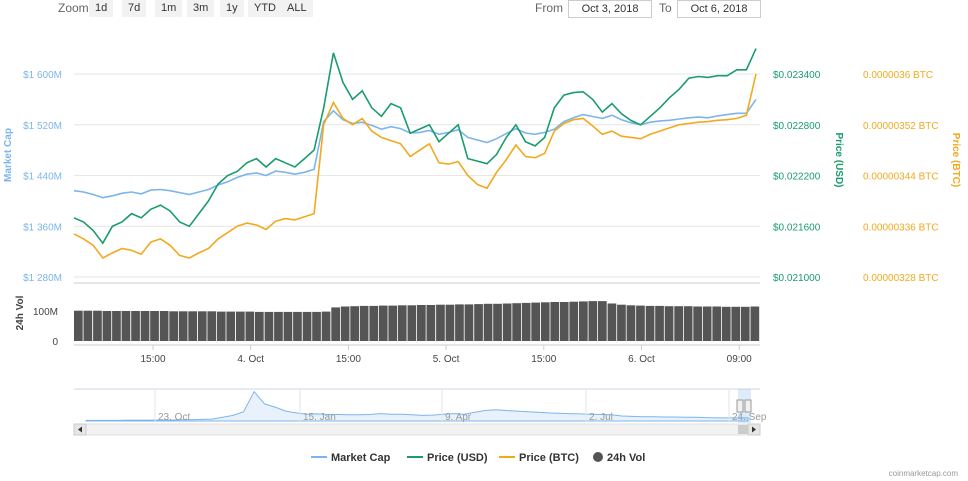 Image resolution: width=968 pixels, height=481 pixels. I want to click on x-axis: 15:00 4. Oct 15:00 5. Oct 15:00 6. Oct 09:00, so click(446, 355).